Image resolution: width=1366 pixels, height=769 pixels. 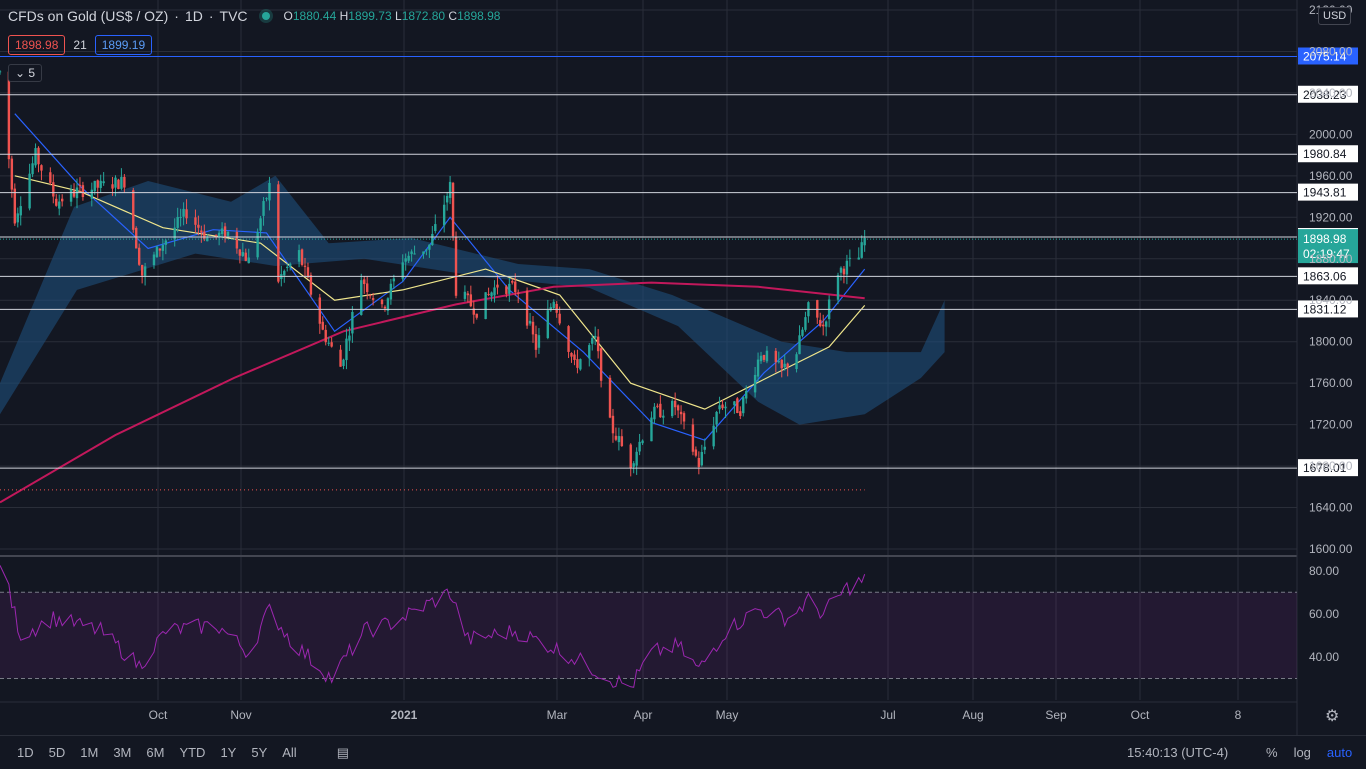 What do you see at coordinates (259, 752) in the screenshot?
I see `tf-5y: 5Y` at bounding box center [259, 752].